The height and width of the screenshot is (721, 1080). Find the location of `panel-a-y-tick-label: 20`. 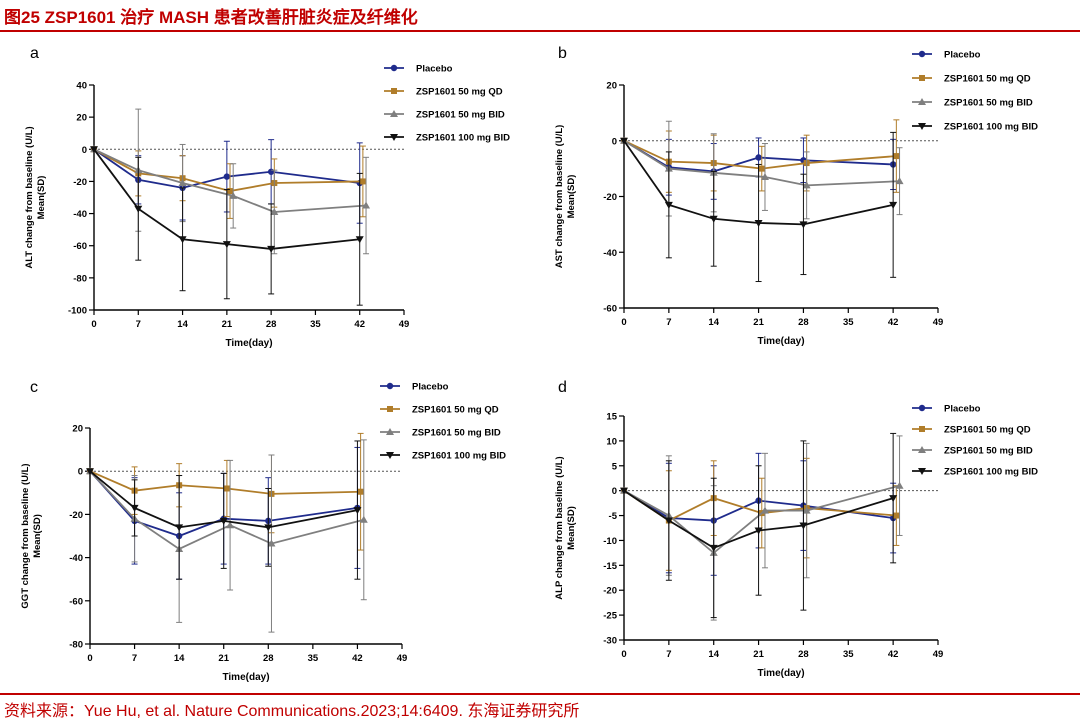

panel-a-y-tick-label: 20 is located at coordinates (81, 118).